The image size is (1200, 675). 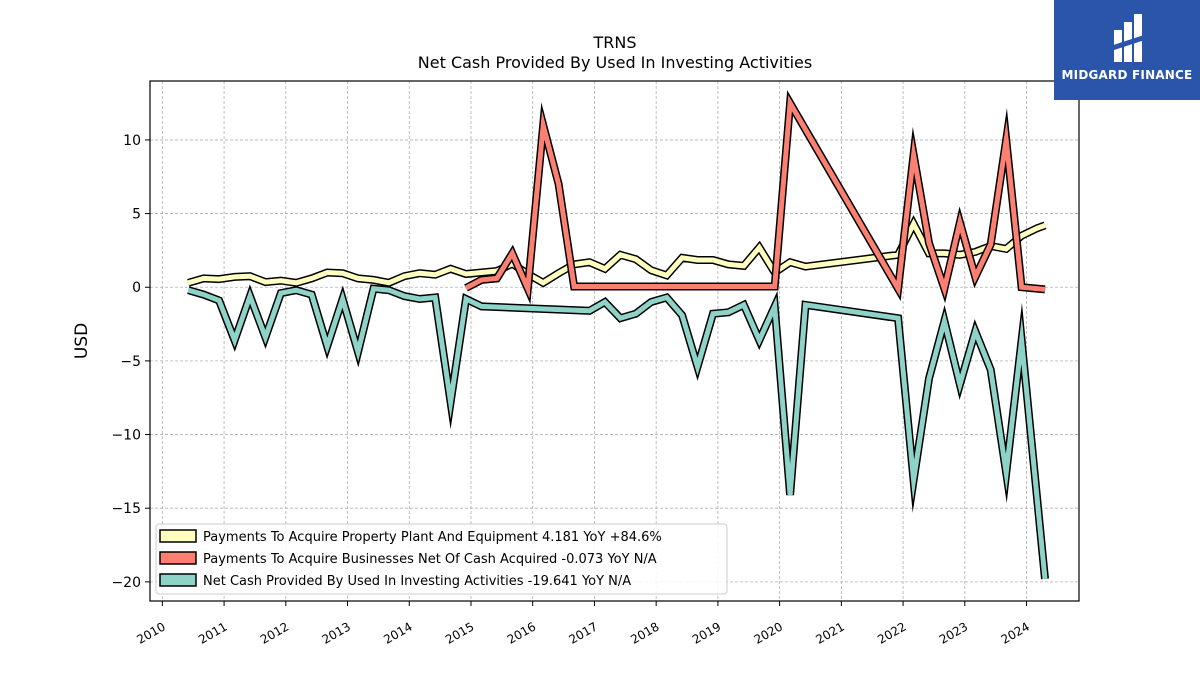 What do you see at coordinates (130, 362) in the screenshot?
I see `y-axis: 10 5 0 −5 −10 −15 −20` at bounding box center [130, 362].